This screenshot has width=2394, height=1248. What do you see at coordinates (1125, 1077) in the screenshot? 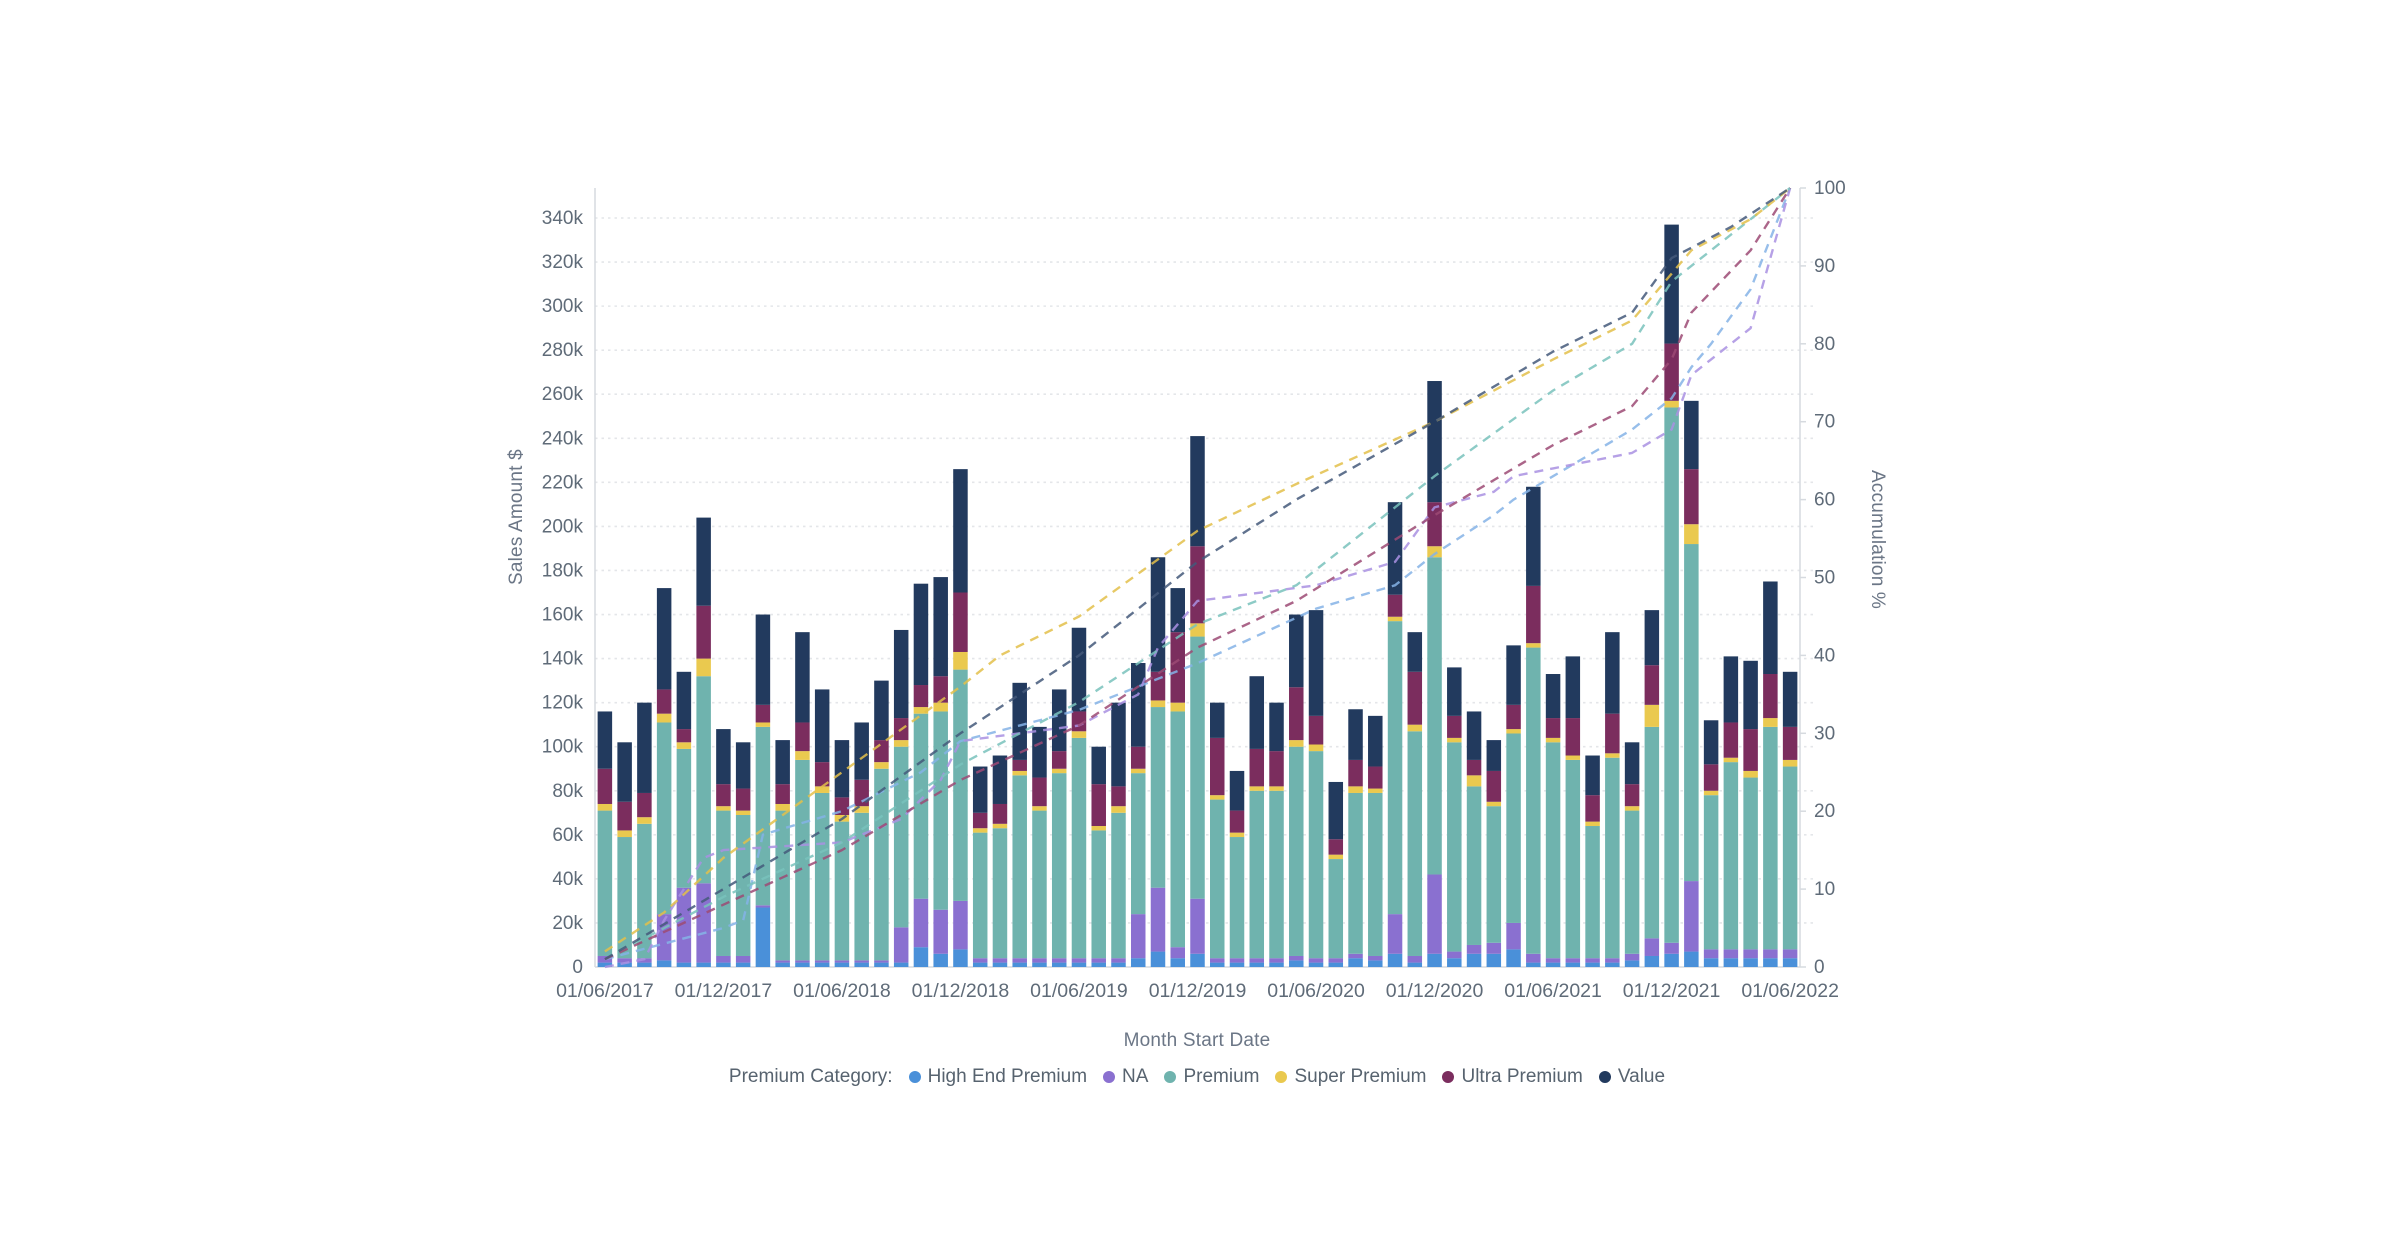
I see `legend-item-na: NA` at bounding box center [1125, 1077].